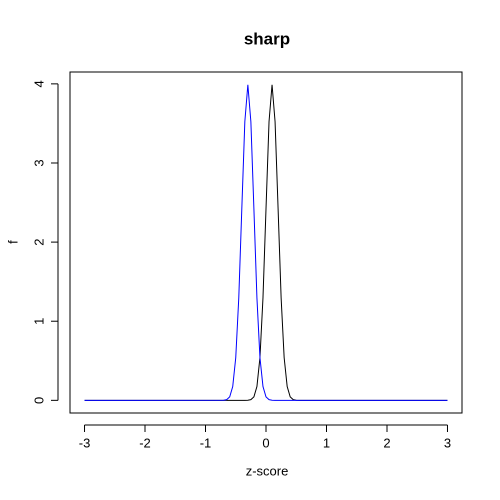  Describe the element at coordinates (206, 442) in the screenshot. I see `x-tick-label: -1` at that location.